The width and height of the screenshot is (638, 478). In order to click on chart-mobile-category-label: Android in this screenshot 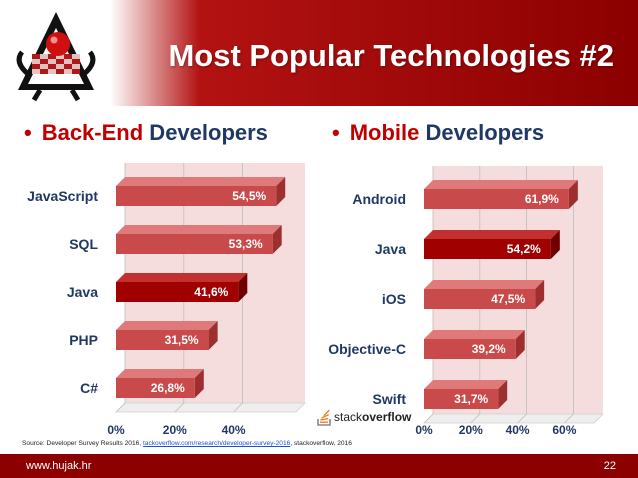, I will do `click(379, 199)`.